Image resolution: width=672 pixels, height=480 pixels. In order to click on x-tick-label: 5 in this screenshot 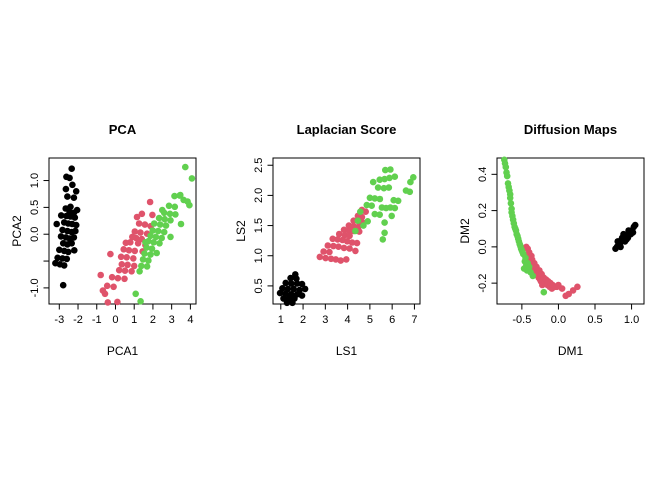, I will do `click(370, 320)`.